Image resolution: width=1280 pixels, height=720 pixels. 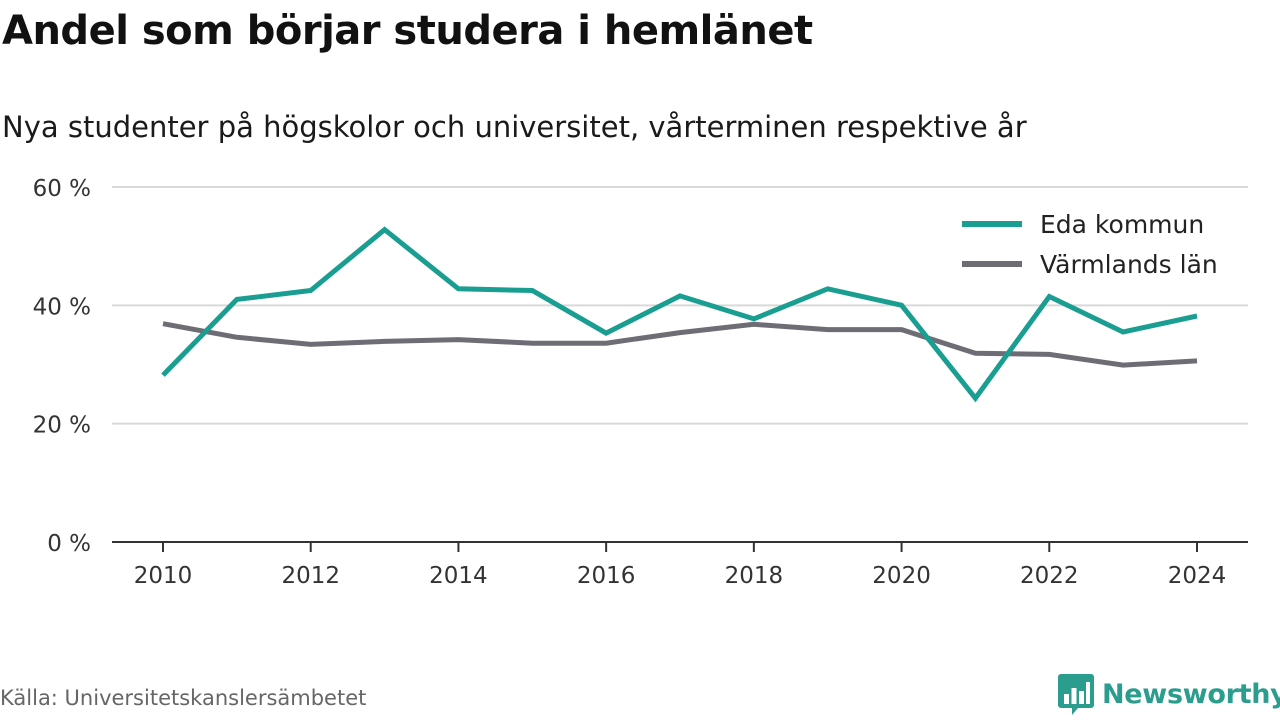 What do you see at coordinates (163, 576) in the screenshot?
I see `x-tick-label: 2010` at bounding box center [163, 576].